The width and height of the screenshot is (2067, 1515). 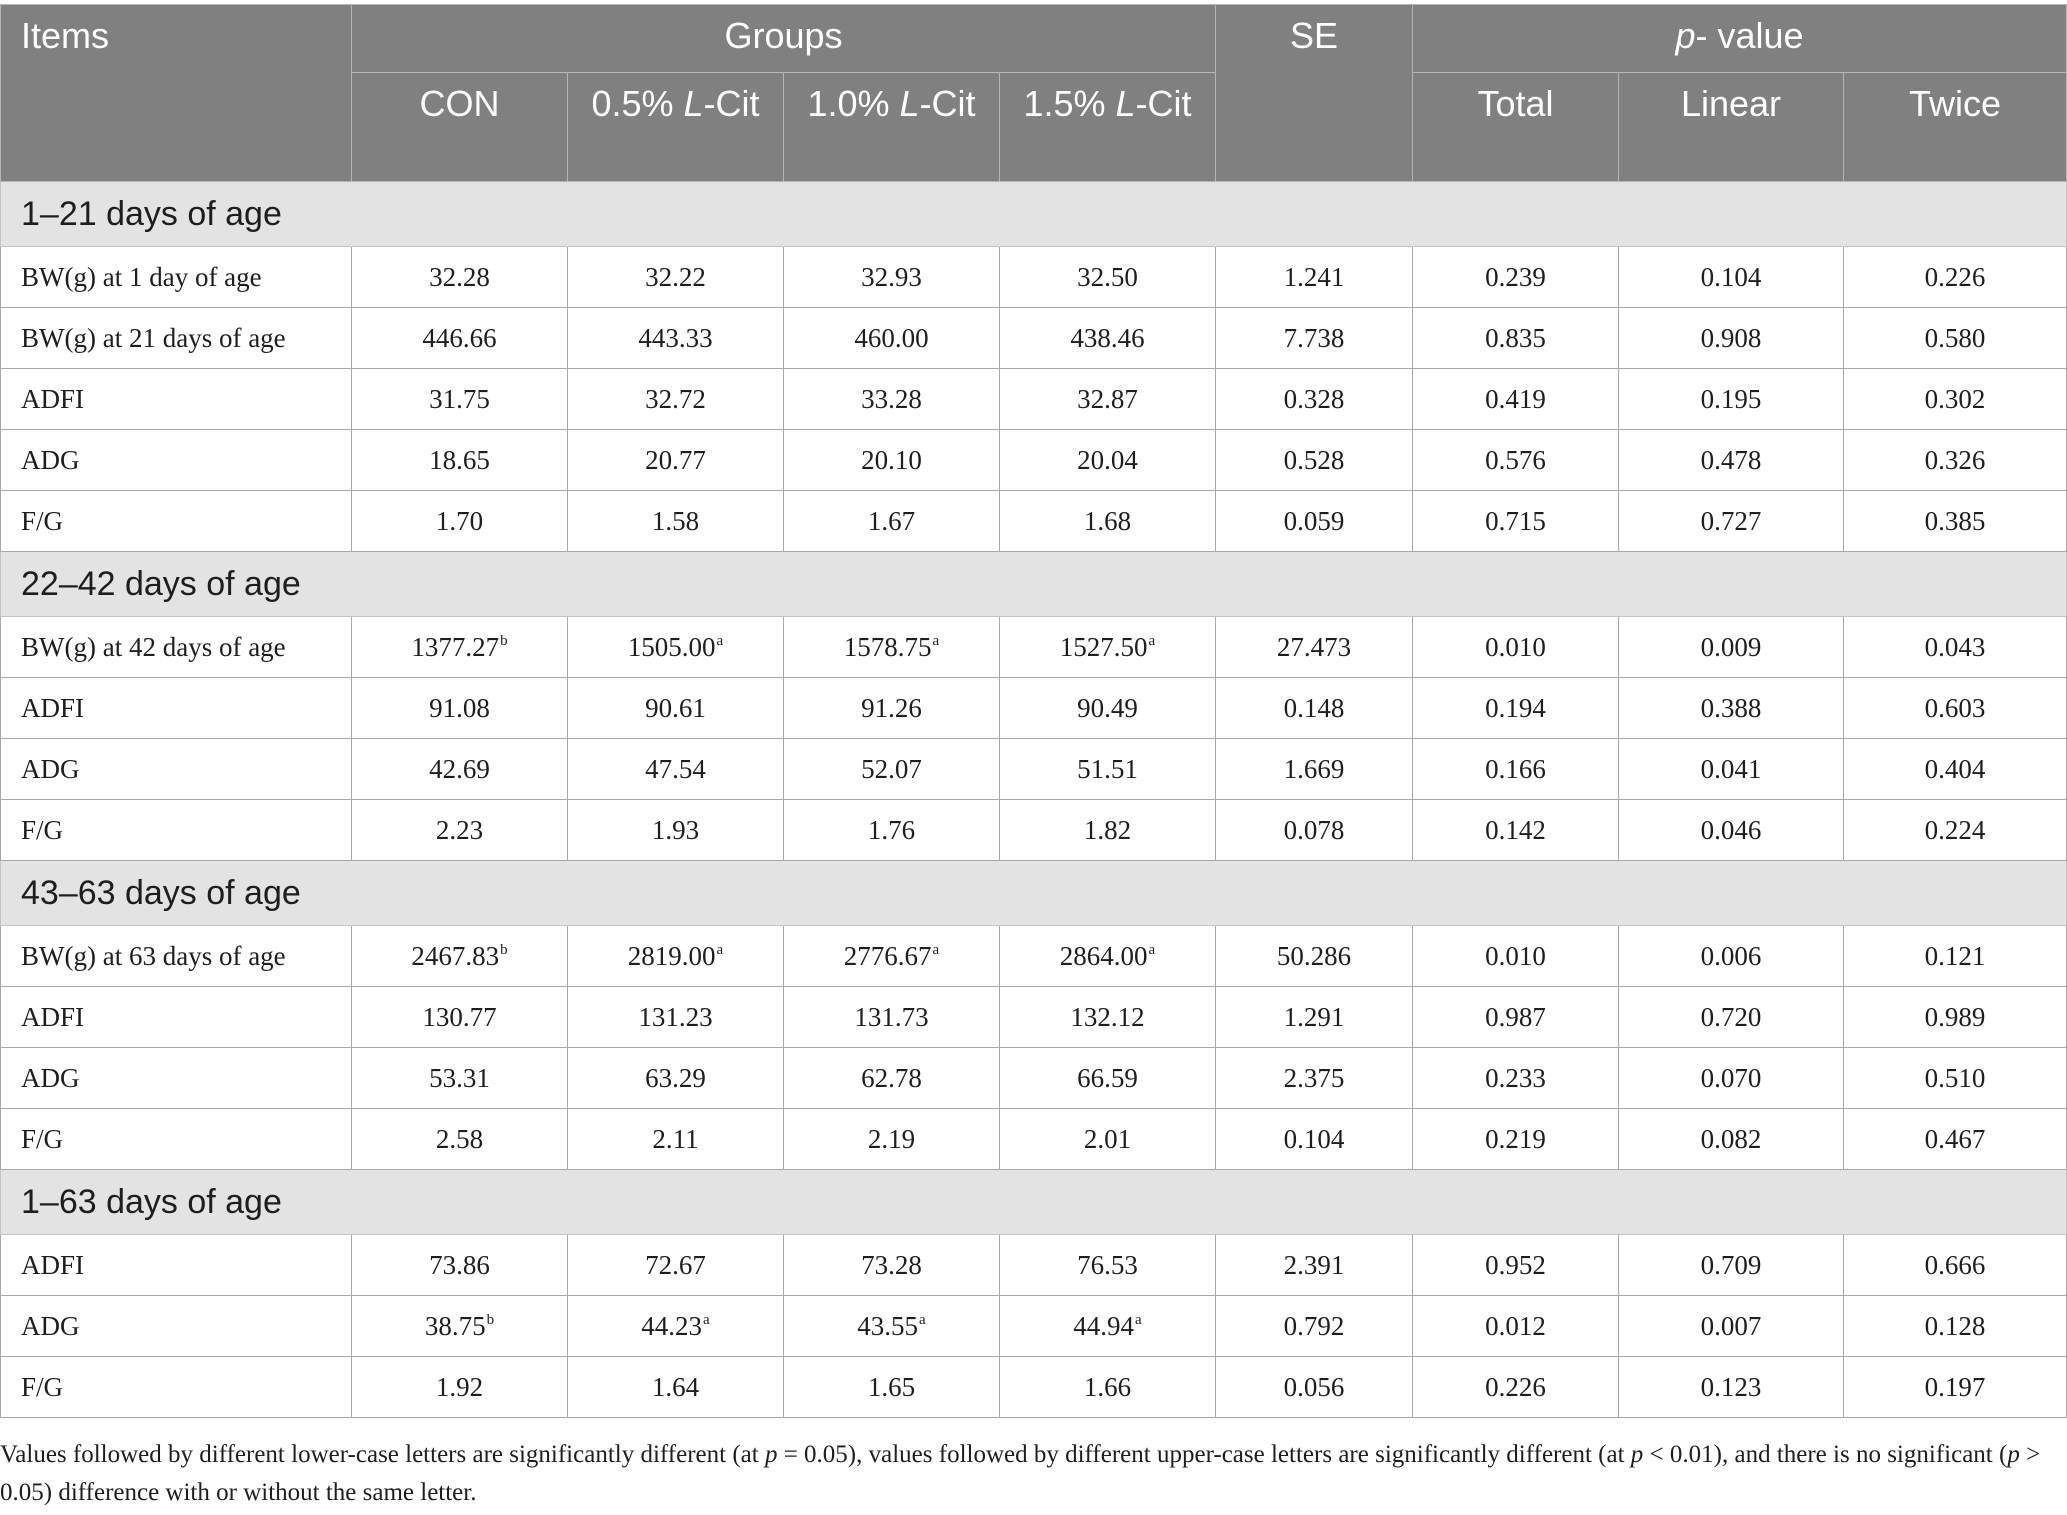 What do you see at coordinates (459, 1017) in the screenshot?
I see `cell-con: 130.77` at bounding box center [459, 1017].